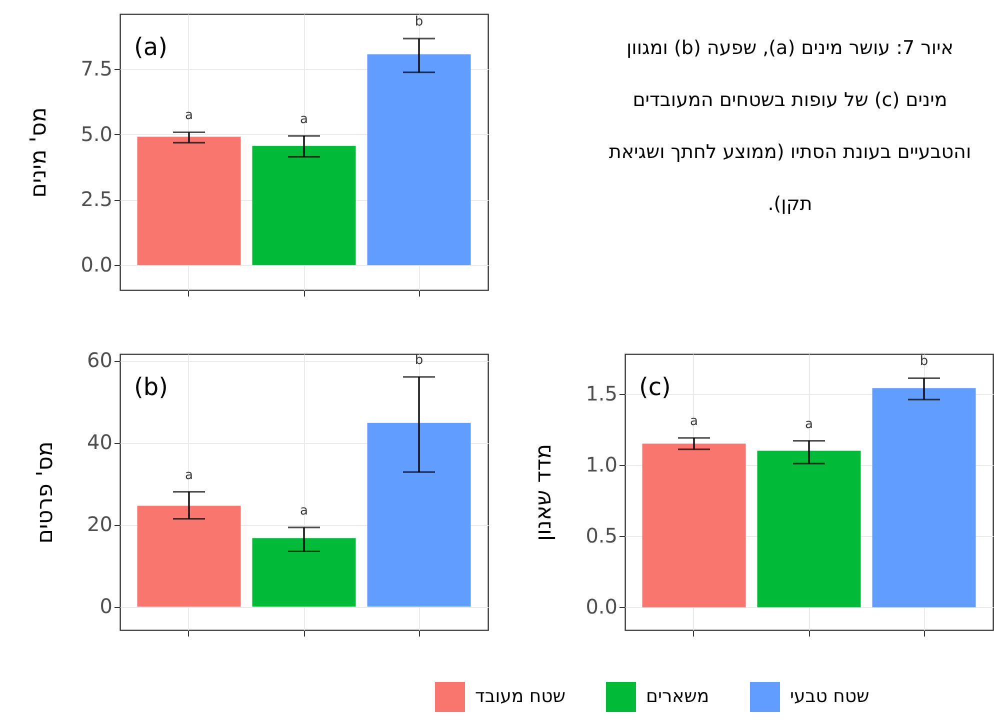 This screenshot has width=994, height=723. What do you see at coordinates (544, 493) in the screenshot?
I see `y-axis-title: מדד שאנון` at bounding box center [544, 493].